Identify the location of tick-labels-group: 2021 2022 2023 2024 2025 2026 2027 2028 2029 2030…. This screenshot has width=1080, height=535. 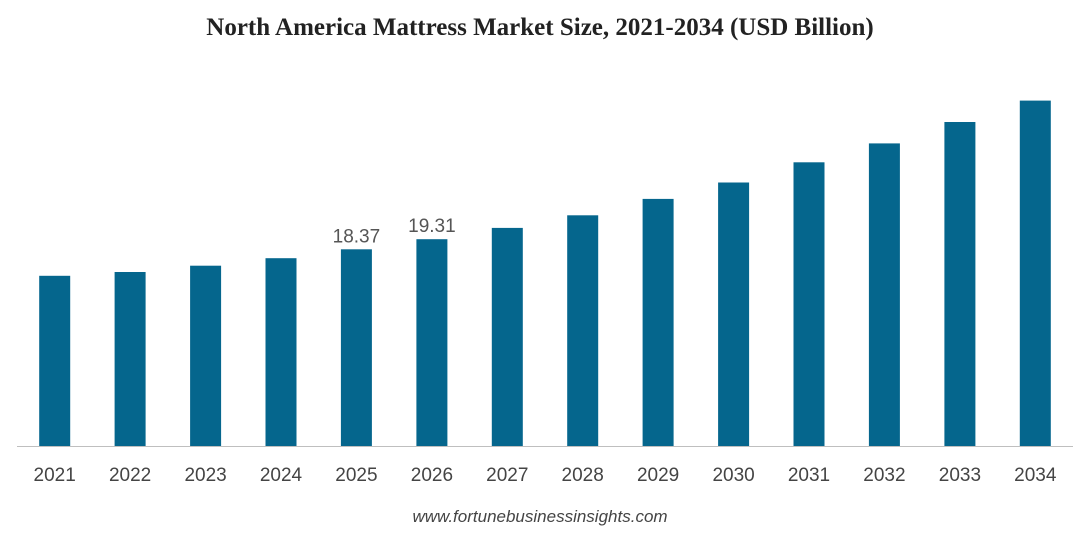
(545, 475).